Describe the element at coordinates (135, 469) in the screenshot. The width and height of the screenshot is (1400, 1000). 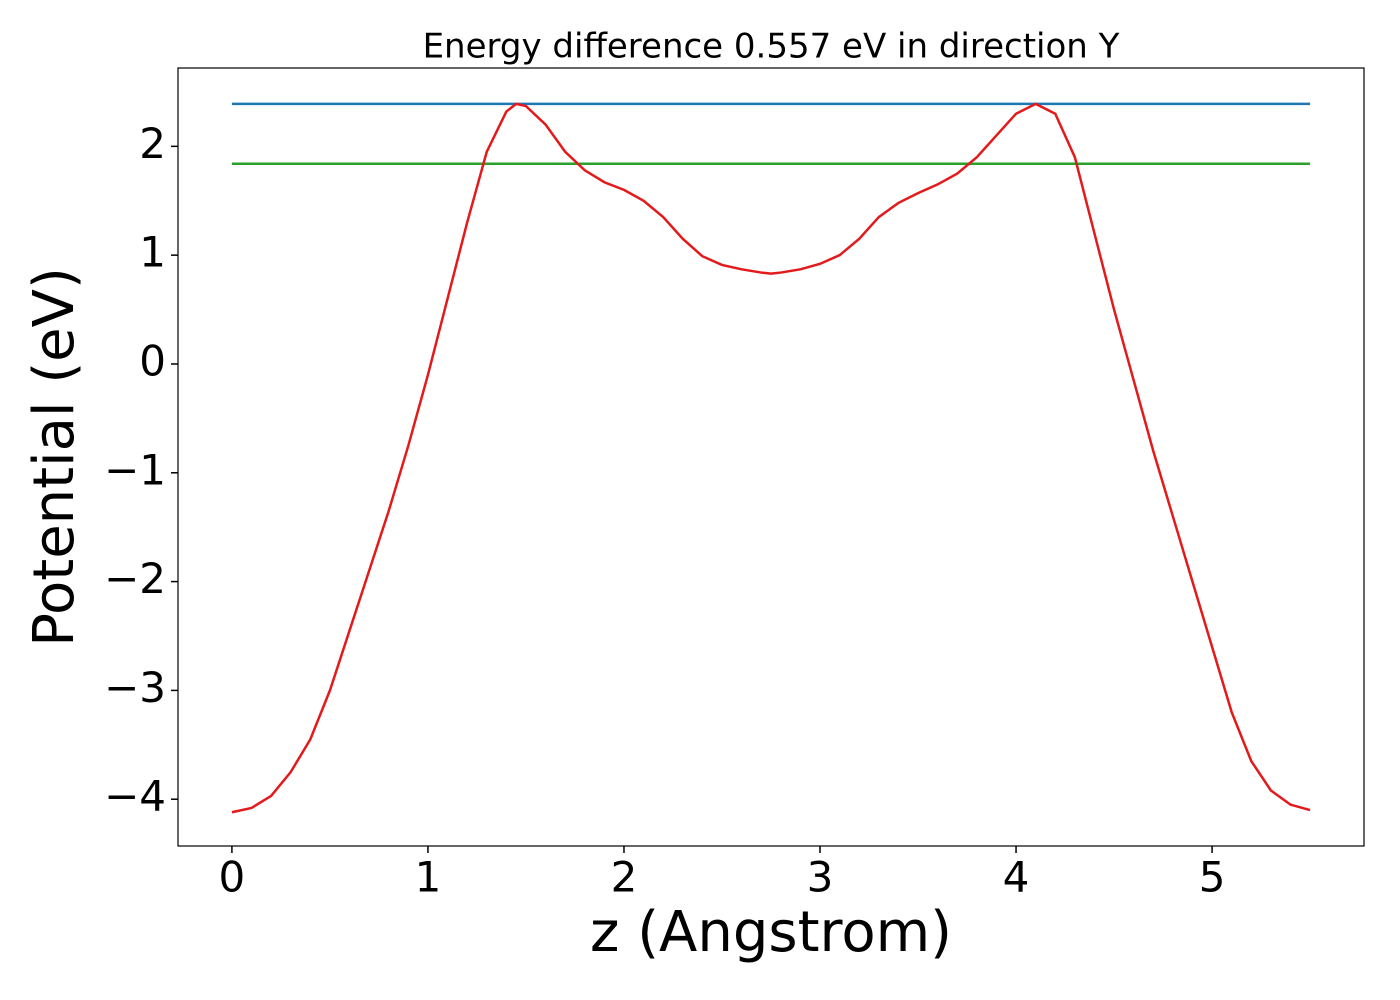
I see `y-tick-label: −1` at that location.